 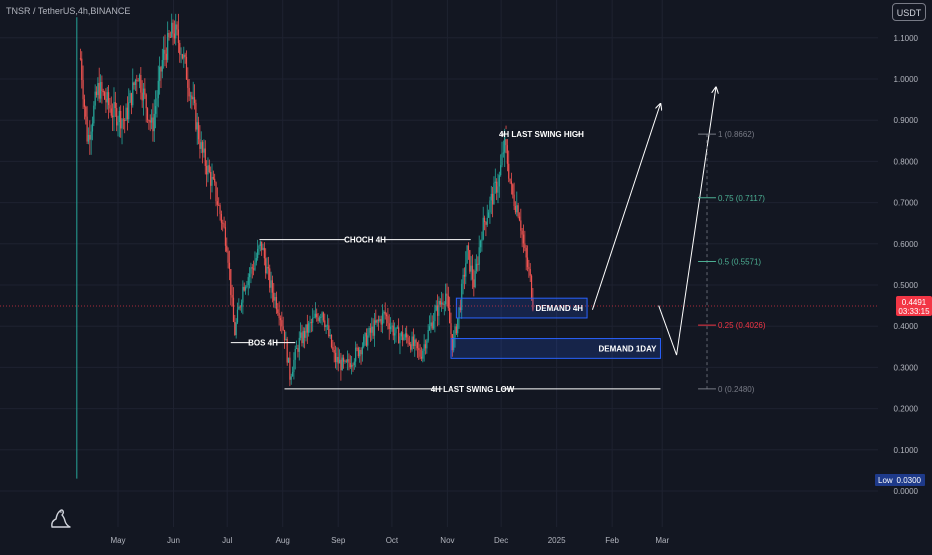 I want to click on interval-label: 4h, so click(x=82, y=11).